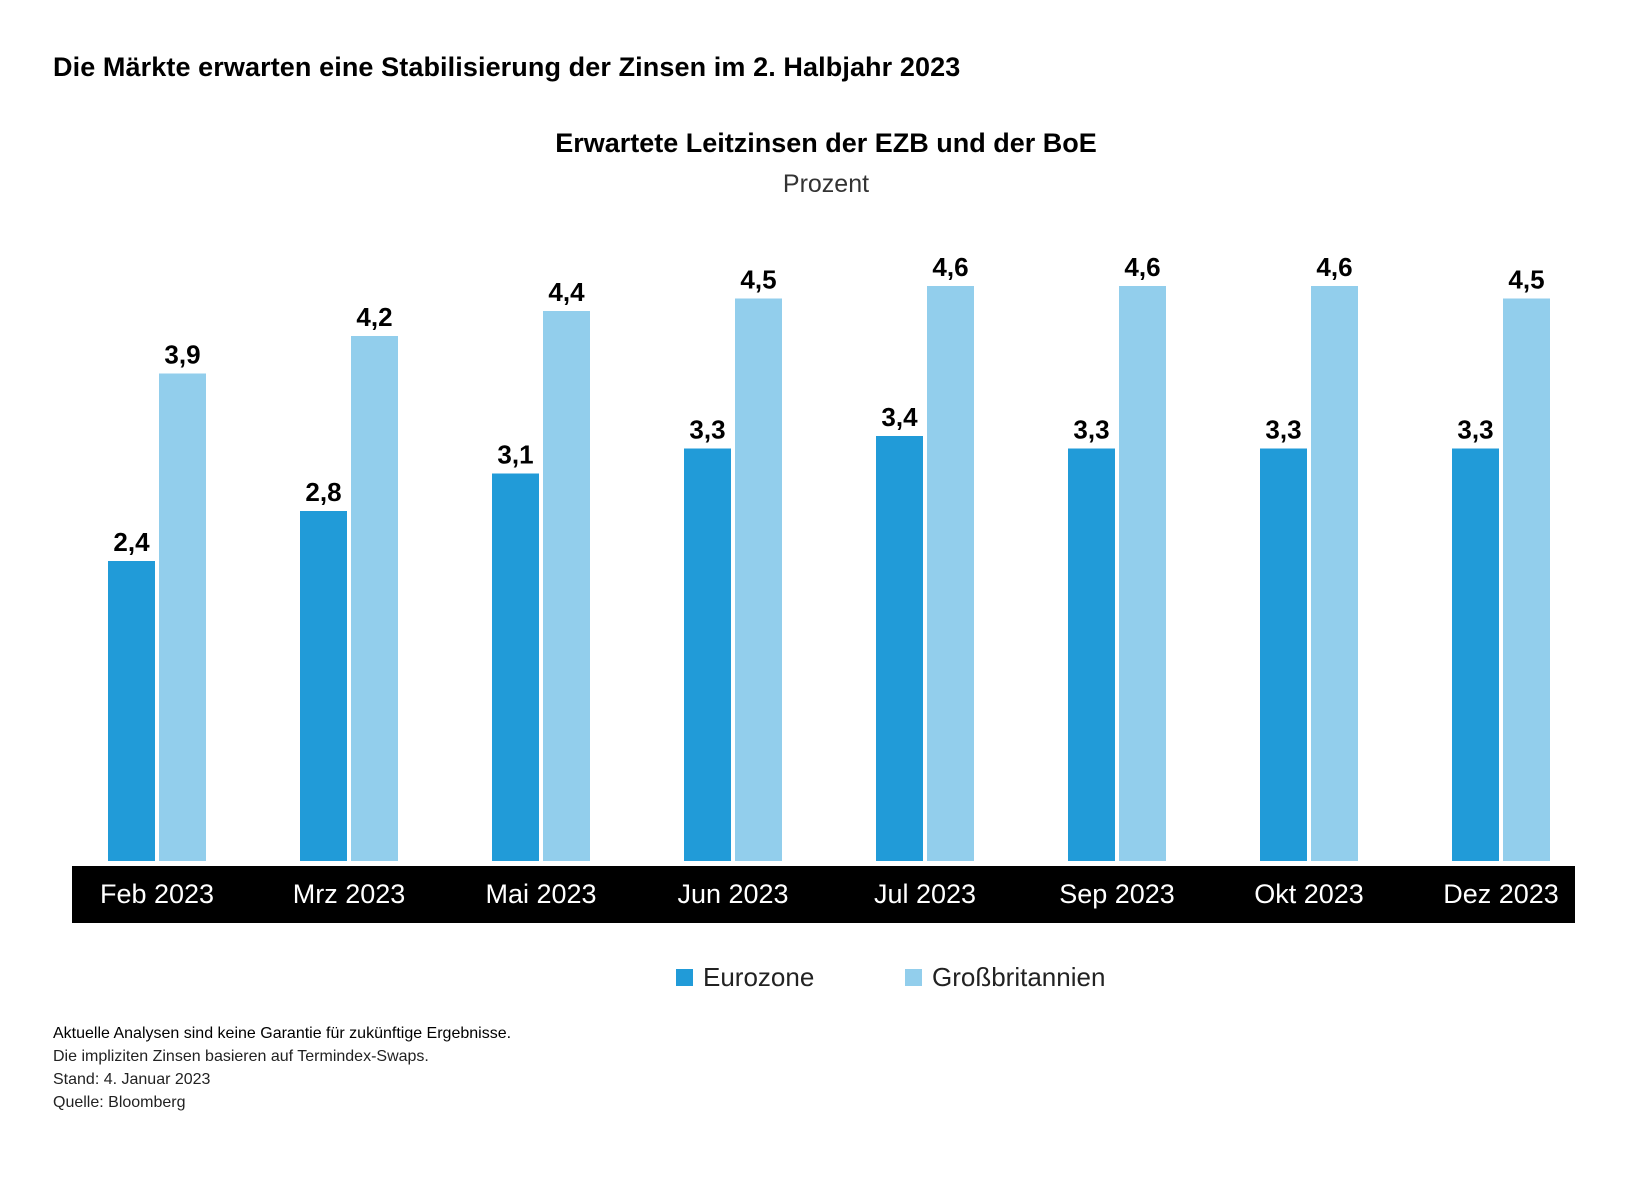 Image resolution: width=1633 pixels, height=1183 pixels. What do you see at coordinates (1283, 430) in the screenshot?
I see `data-label-eurozone-6: 3,3` at bounding box center [1283, 430].